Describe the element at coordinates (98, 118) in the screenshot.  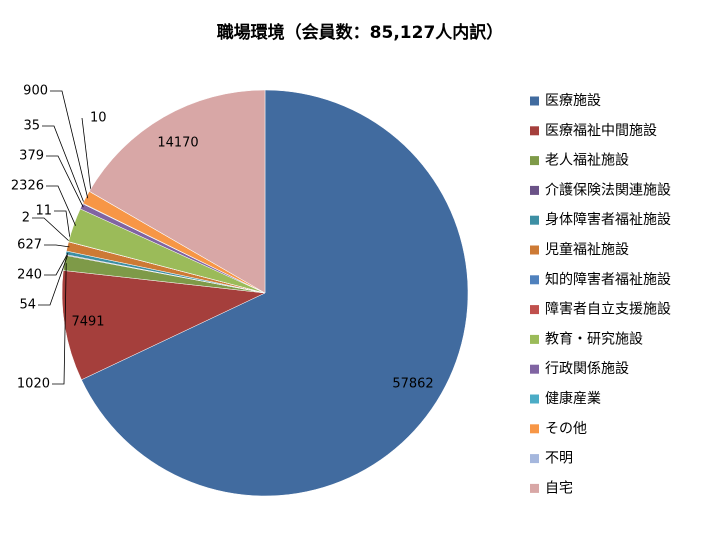
I see `data-label: 10` at that location.